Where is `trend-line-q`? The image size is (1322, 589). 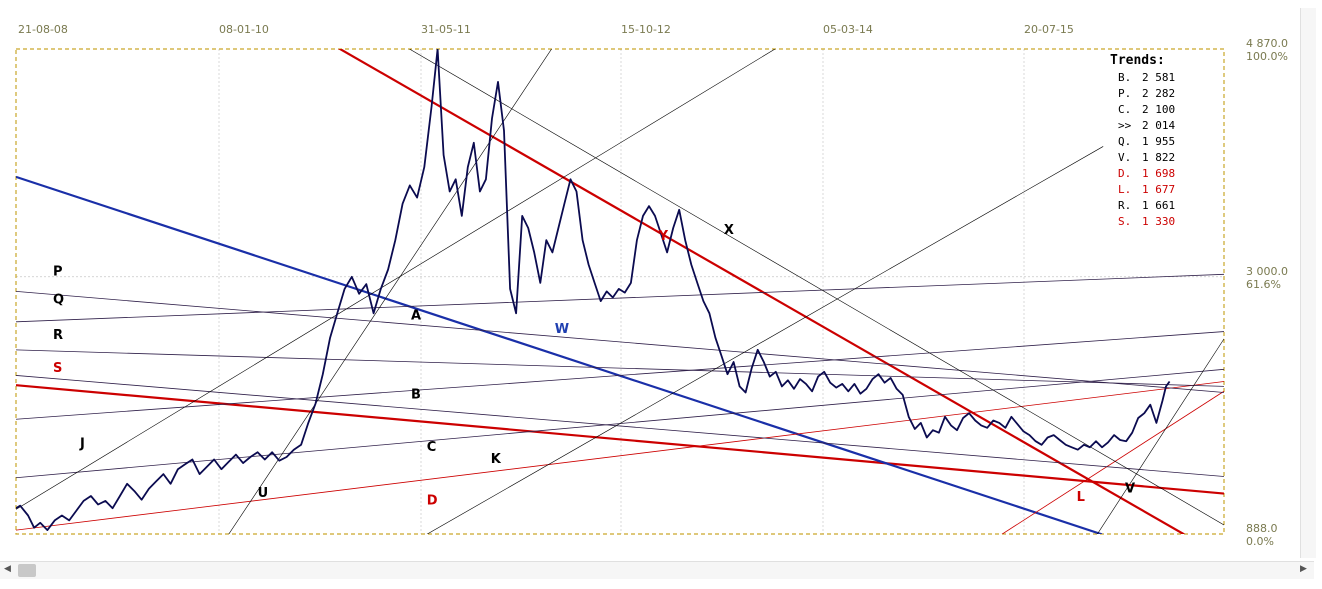
trend-line-q is located at coordinates (620, 298).